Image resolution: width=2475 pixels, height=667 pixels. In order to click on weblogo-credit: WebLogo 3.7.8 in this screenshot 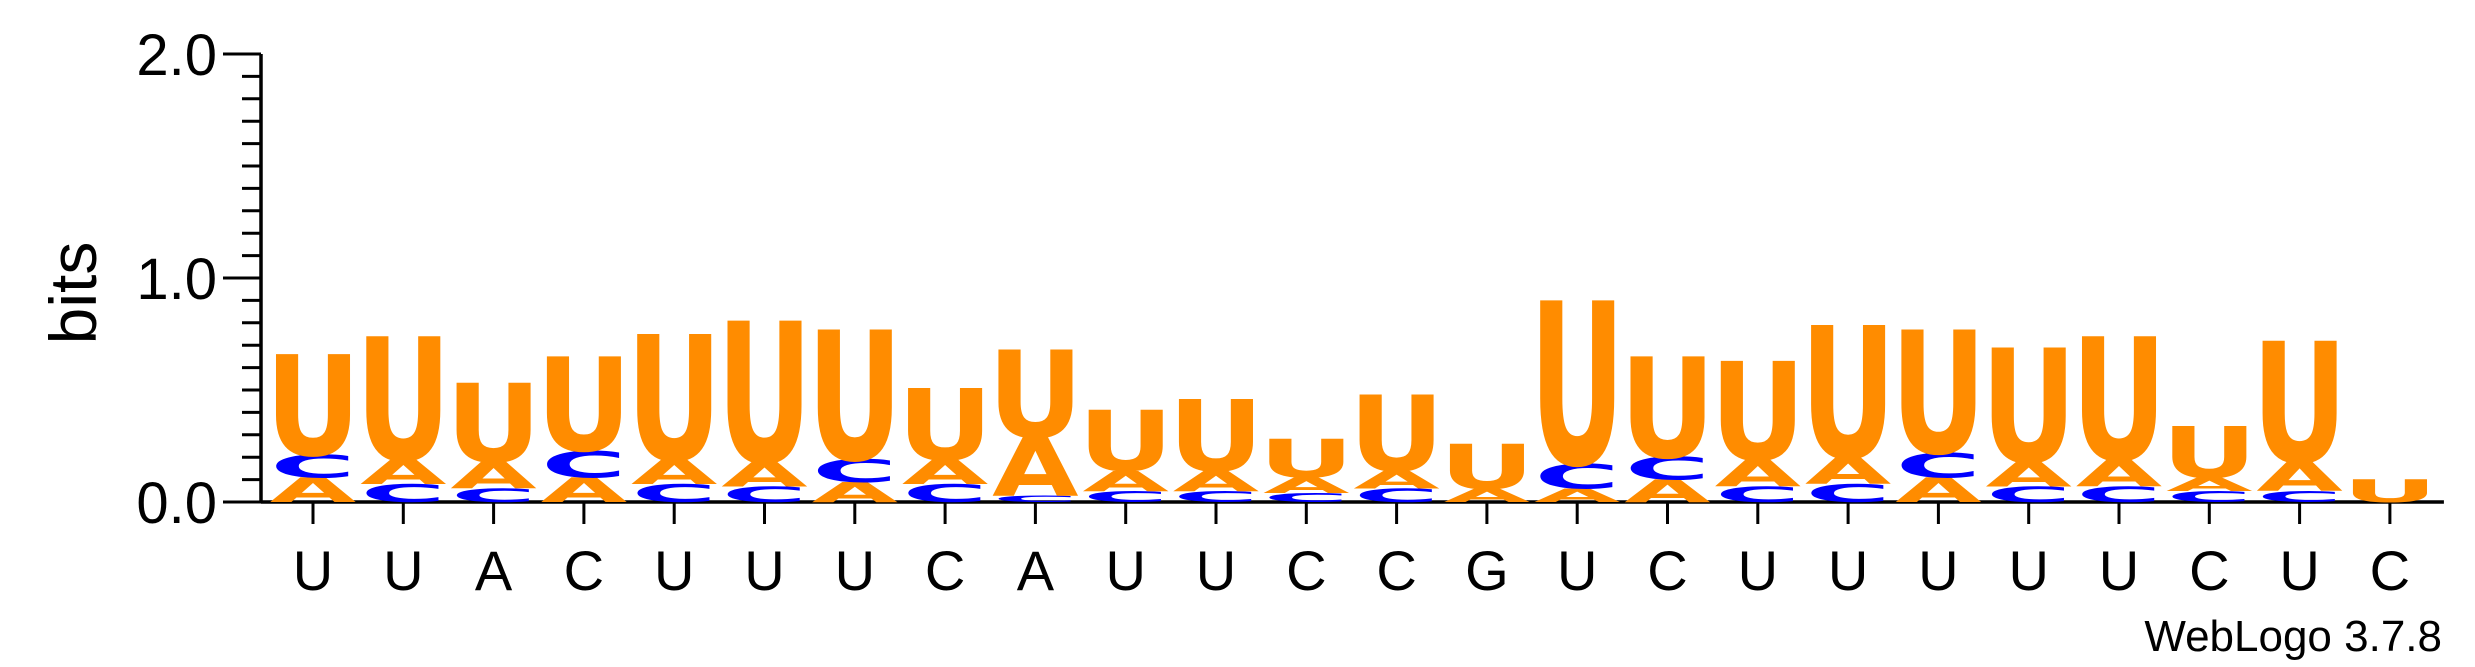, I will do `click(2293, 636)`.